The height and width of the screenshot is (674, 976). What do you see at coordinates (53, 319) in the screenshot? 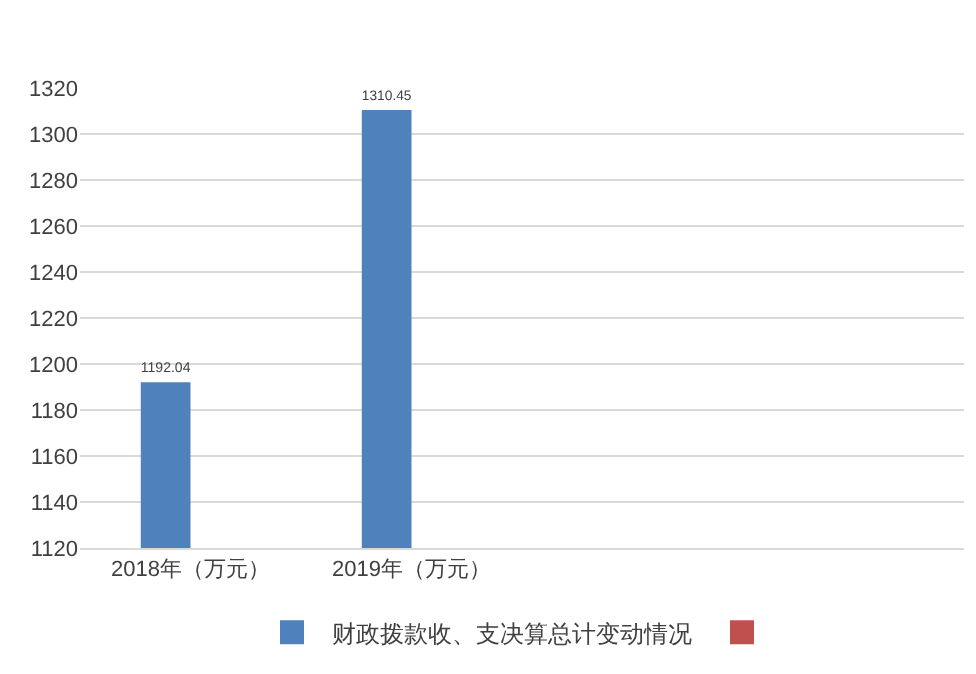
I see `y-tick-label: 1220` at bounding box center [53, 319].